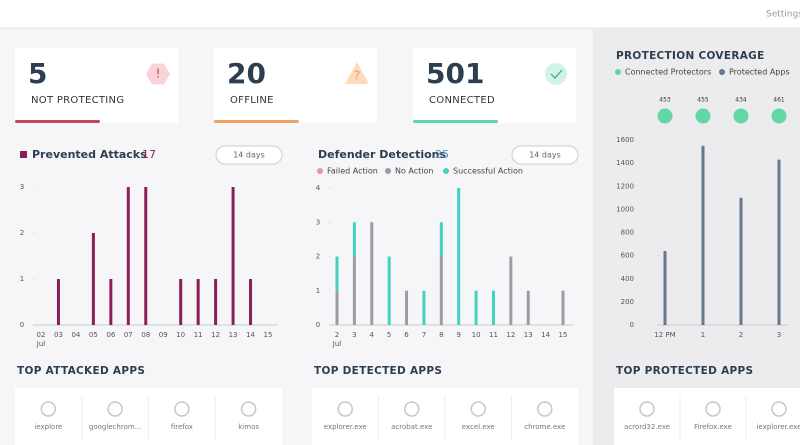 The height and width of the screenshot is (445, 800). I want to click on x-tick-label: 14, so click(250, 335).